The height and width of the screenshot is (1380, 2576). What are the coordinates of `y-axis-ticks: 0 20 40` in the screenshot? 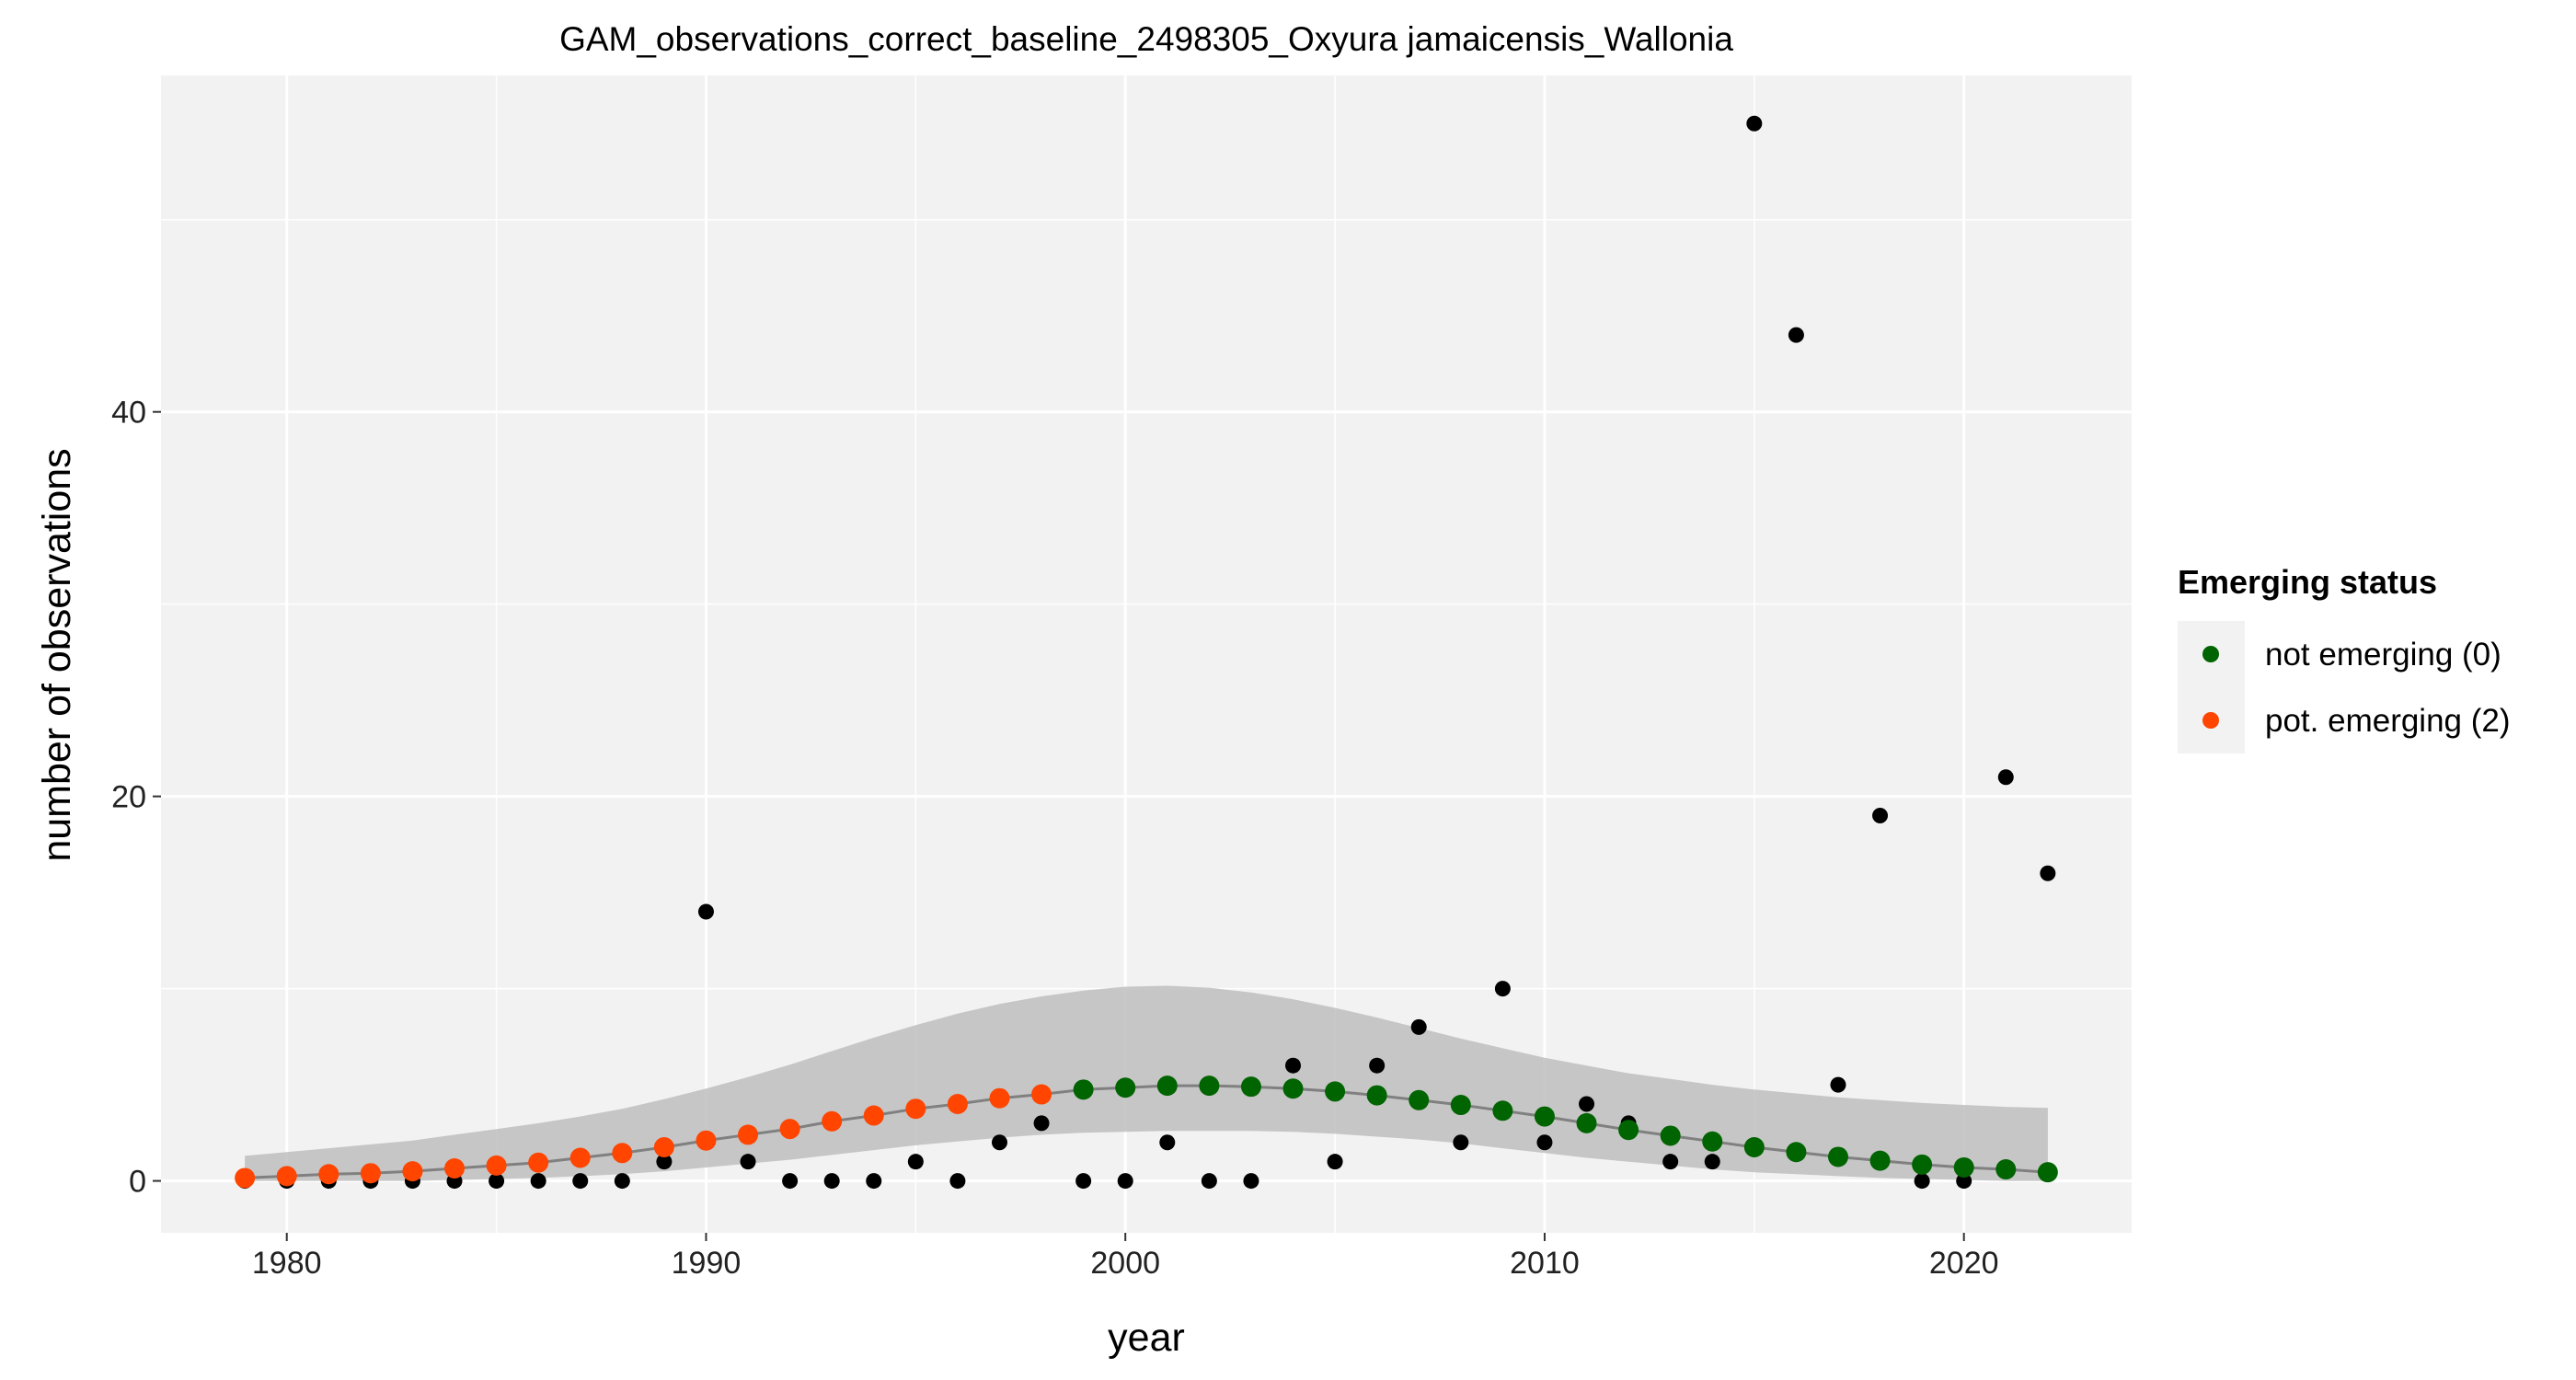 It's located at (136, 798).